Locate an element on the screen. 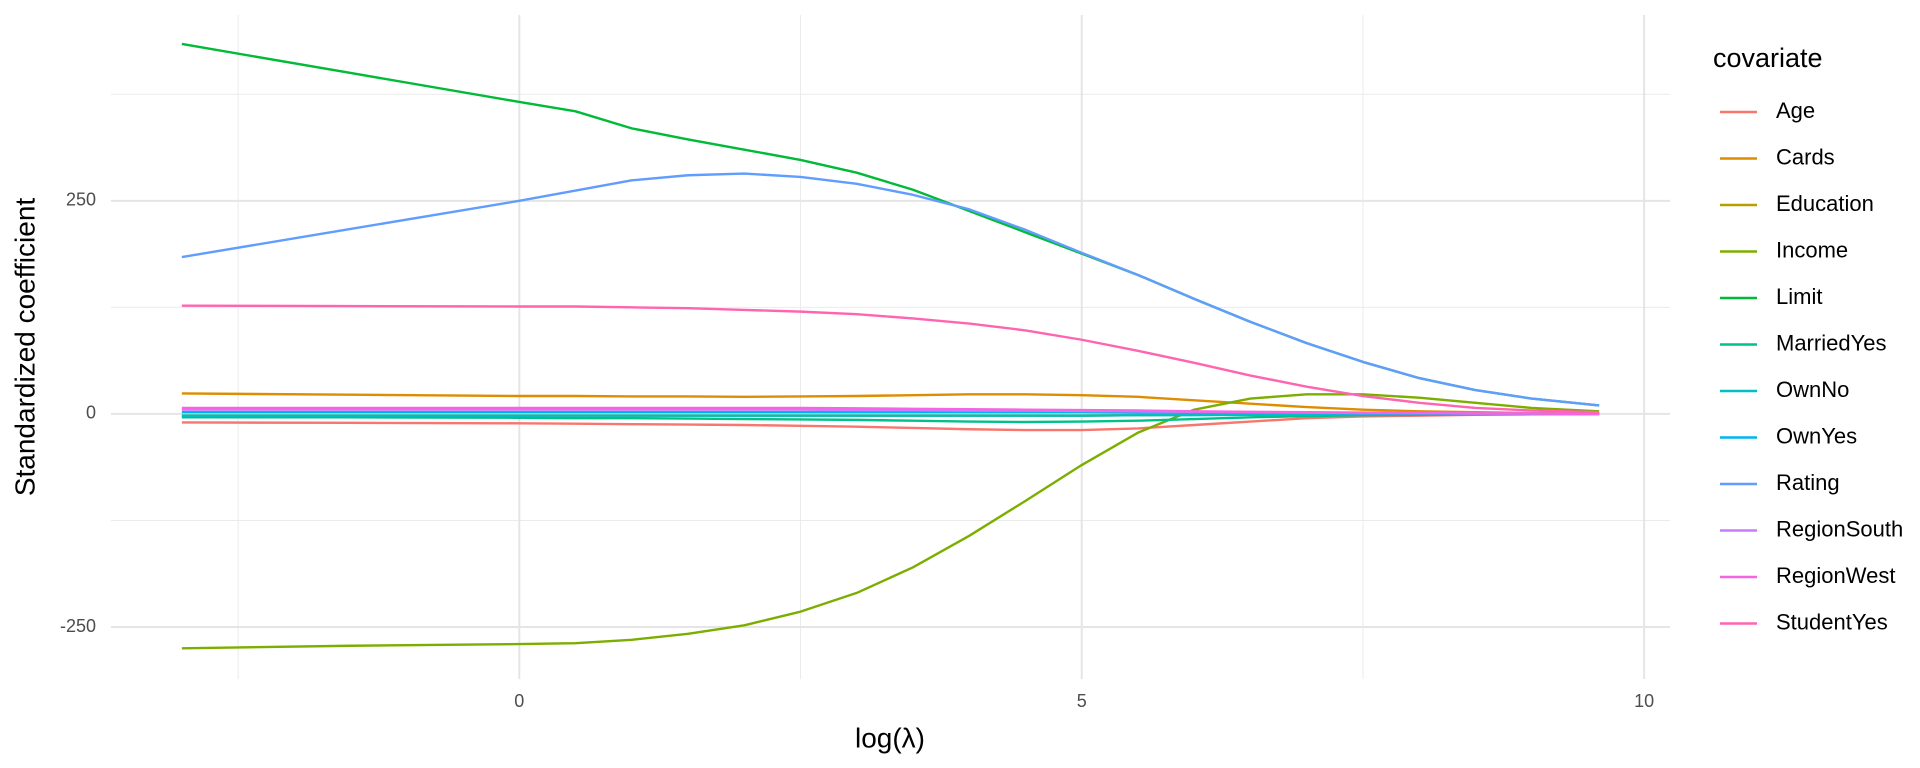 Image resolution: width=1920 pixels, height=768 pixels. x-tick-label: 5 is located at coordinates (1082, 701).